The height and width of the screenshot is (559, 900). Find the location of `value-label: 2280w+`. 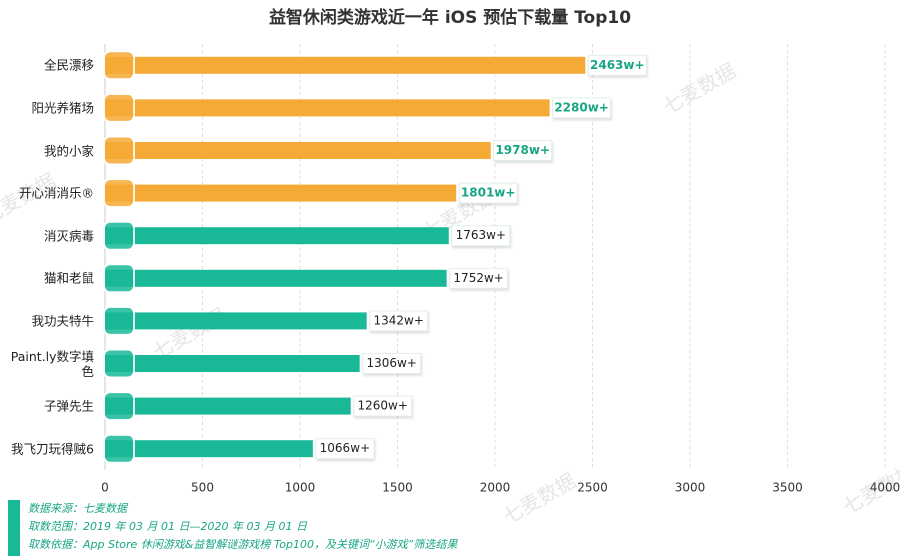

value-label: 2280w+ is located at coordinates (581, 107).